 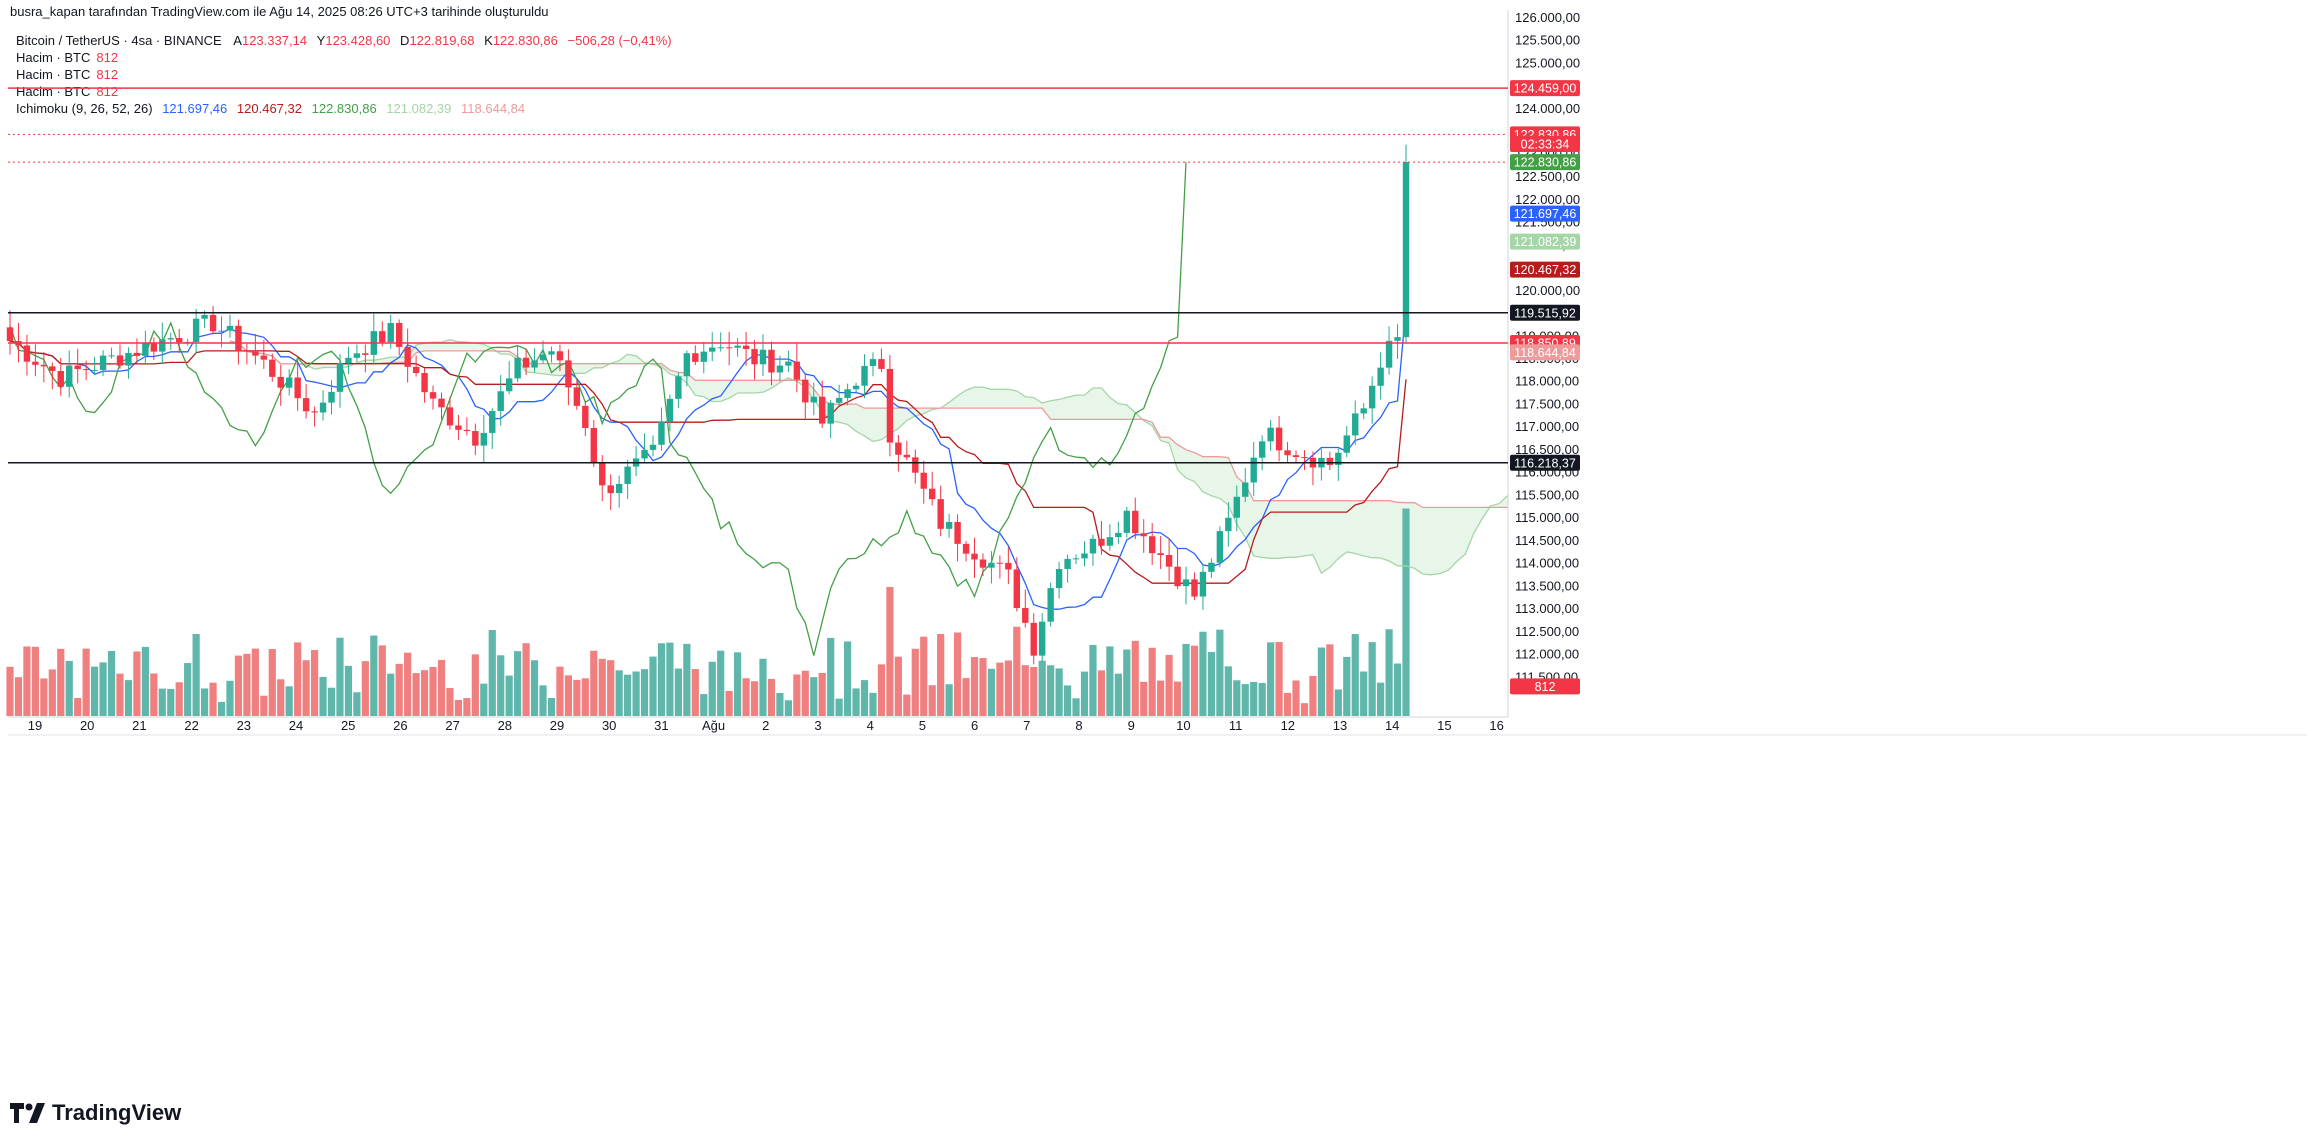 I want to click on tradingview-logo: TradingView, so click(x=95, y=1113).